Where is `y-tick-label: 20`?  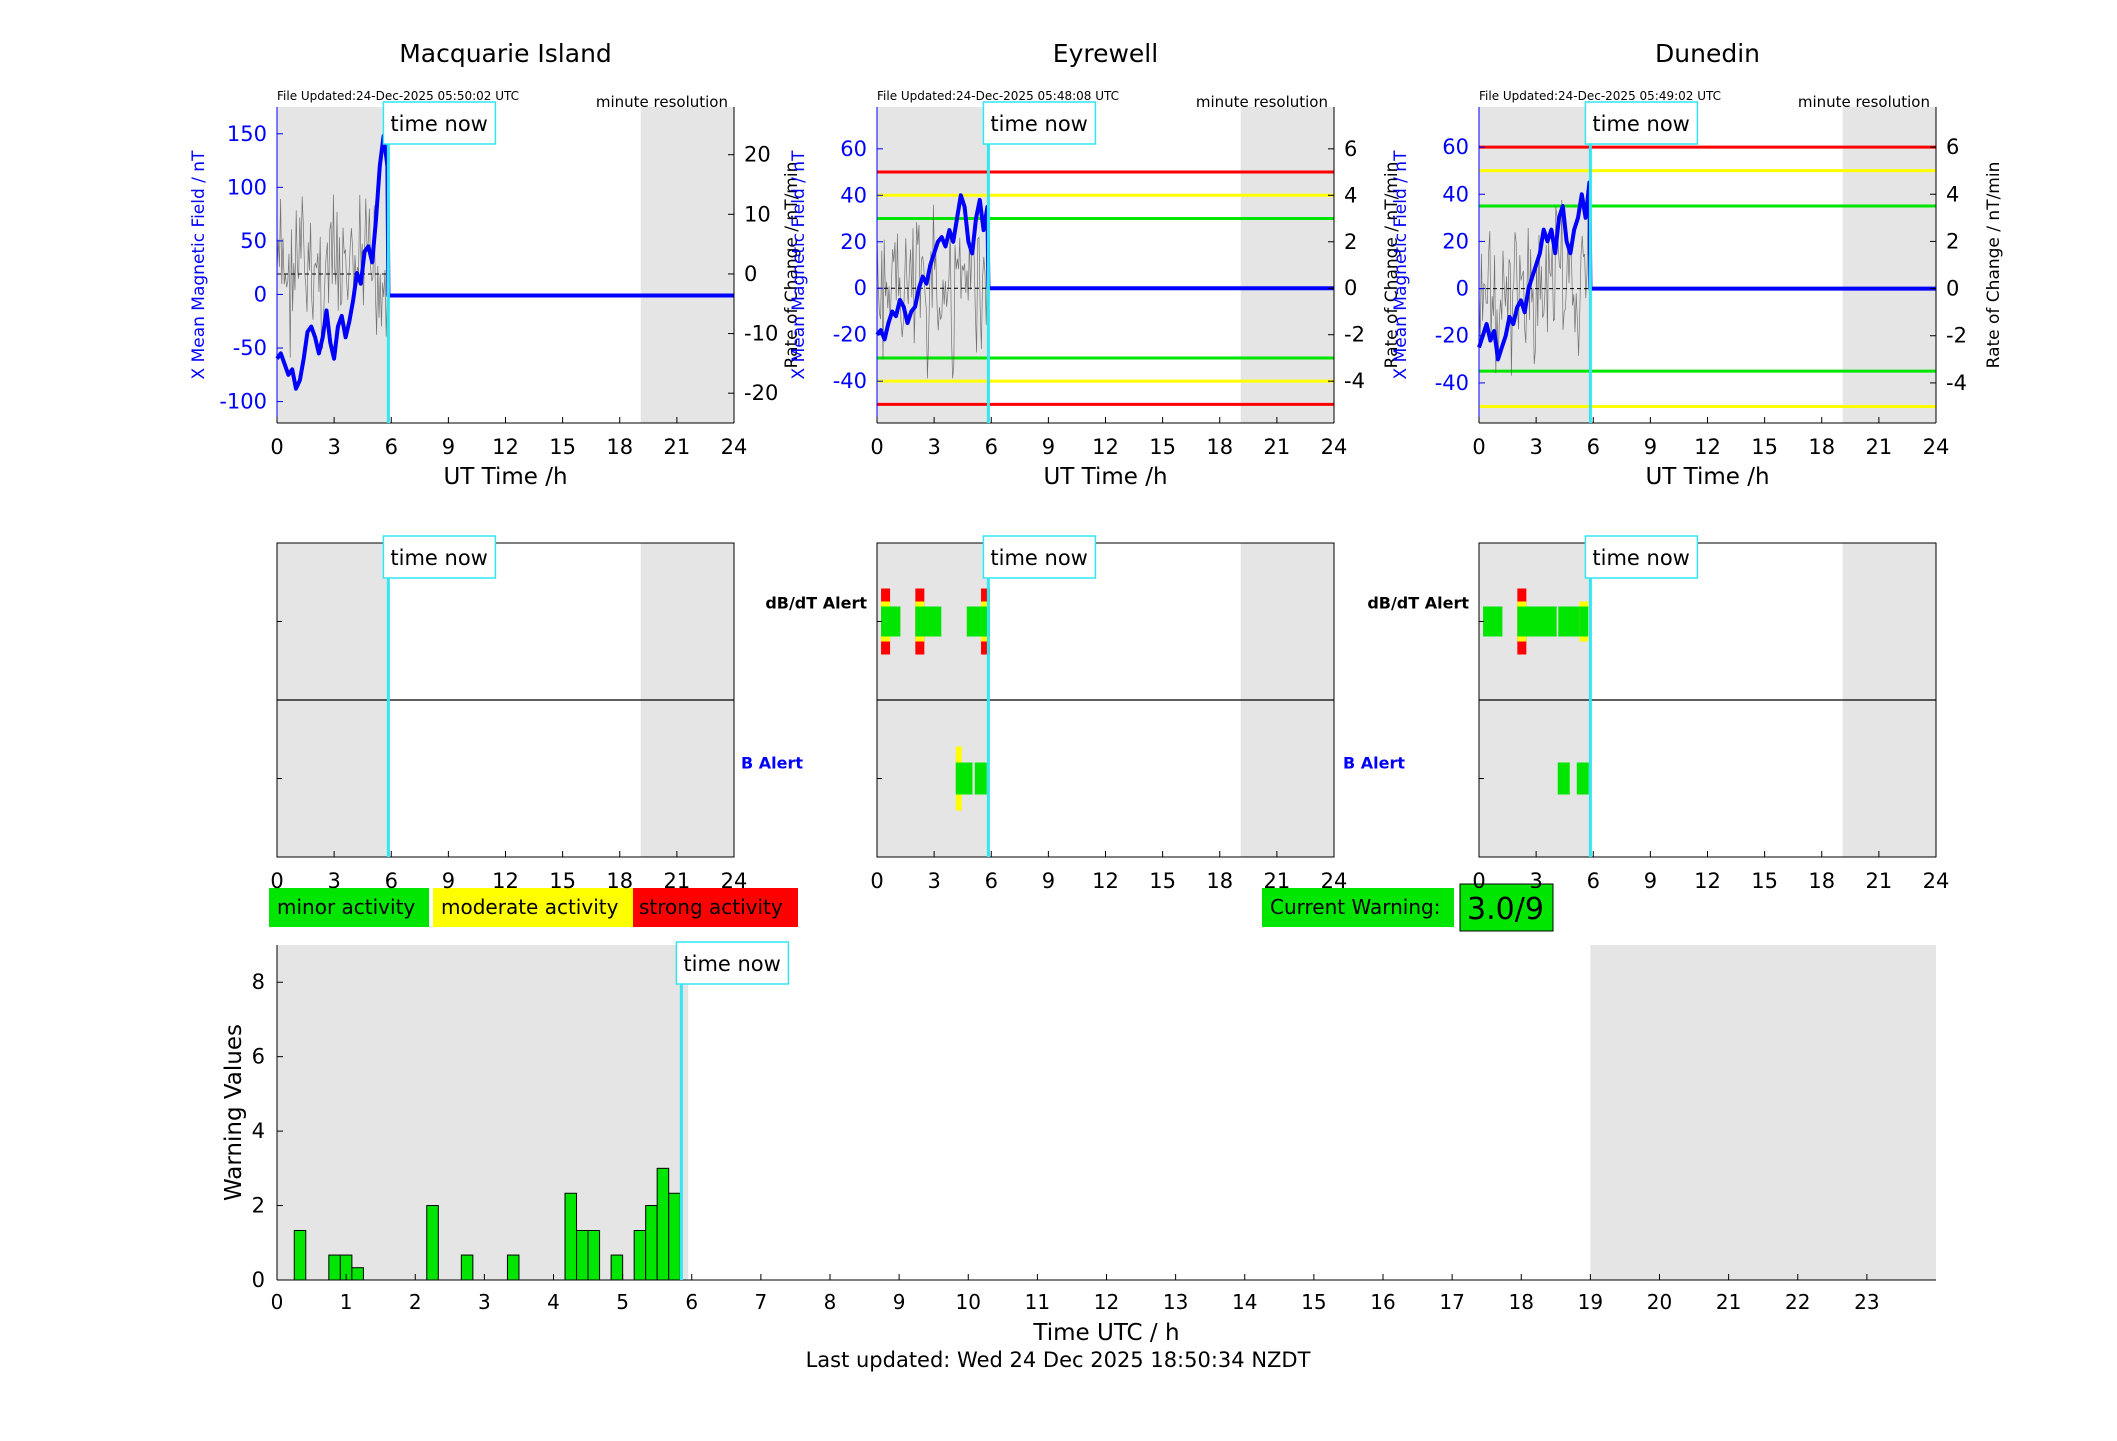 y-tick-label: 20 is located at coordinates (1455, 241).